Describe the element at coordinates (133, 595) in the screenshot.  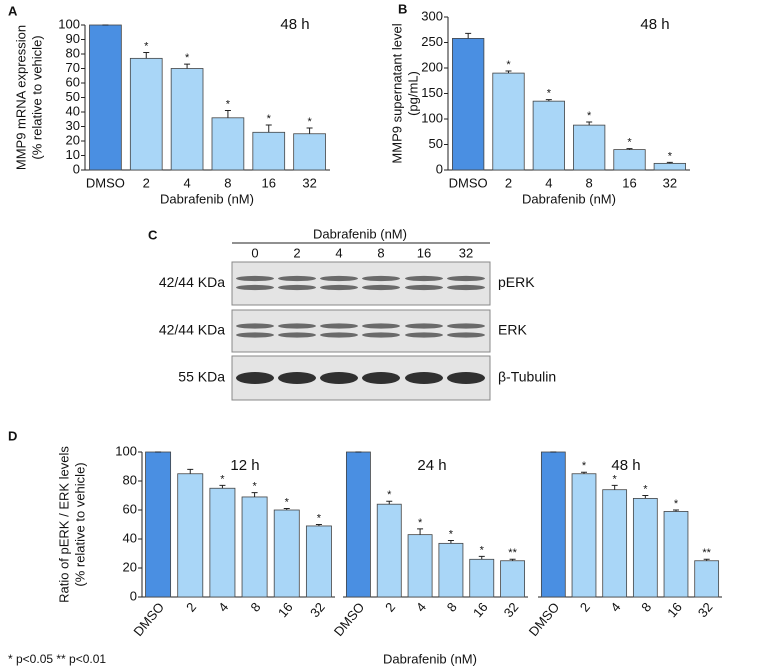
I see `y-tick-label: 0` at that location.